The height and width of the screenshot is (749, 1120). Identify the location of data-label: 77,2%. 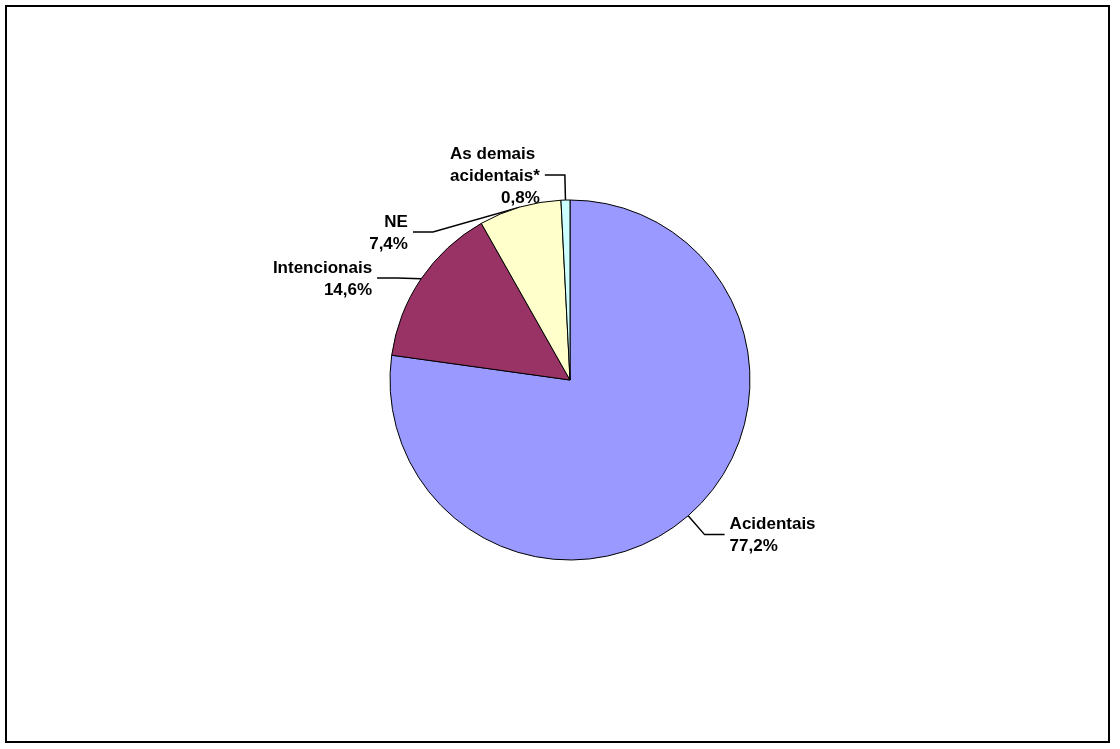
(753, 546).